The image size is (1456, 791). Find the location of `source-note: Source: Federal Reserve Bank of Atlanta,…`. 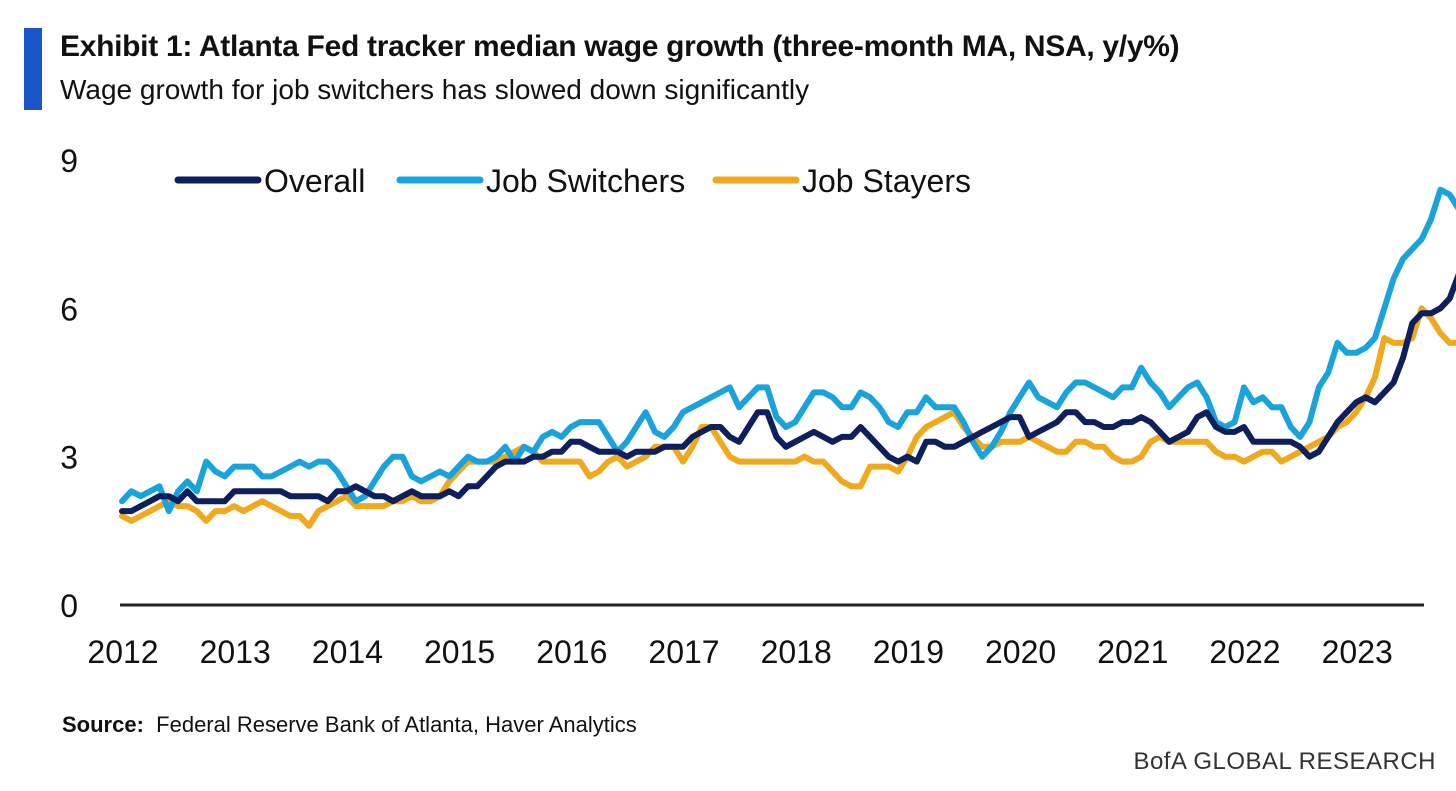

source-note: Source: Federal Reserve Bank of Atlanta,… is located at coordinates (349, 725).